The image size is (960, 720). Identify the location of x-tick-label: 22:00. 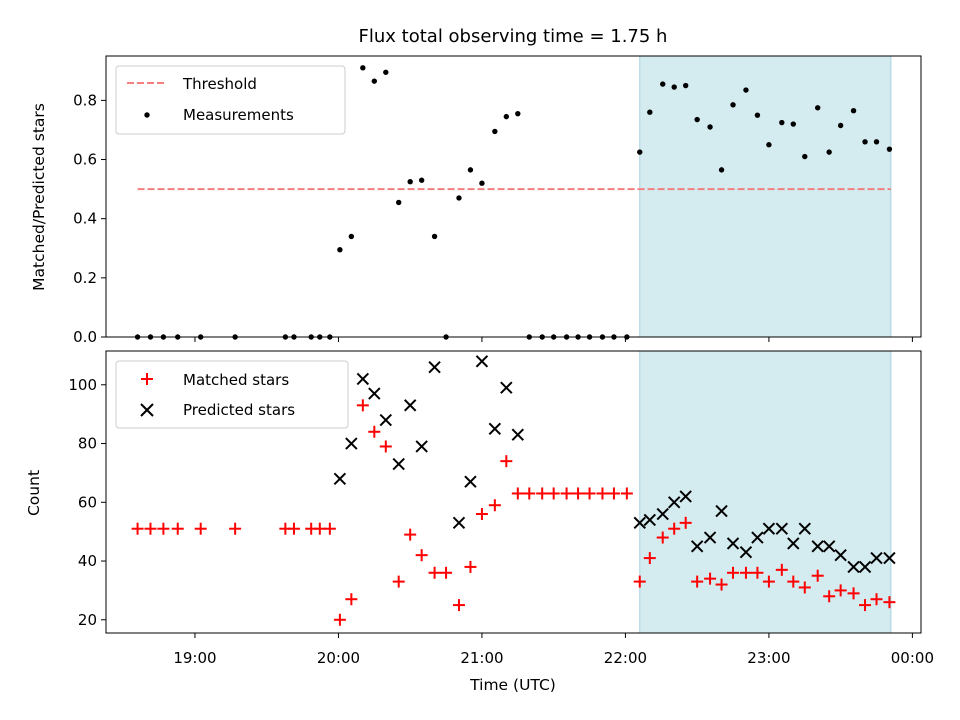
(625, 658).